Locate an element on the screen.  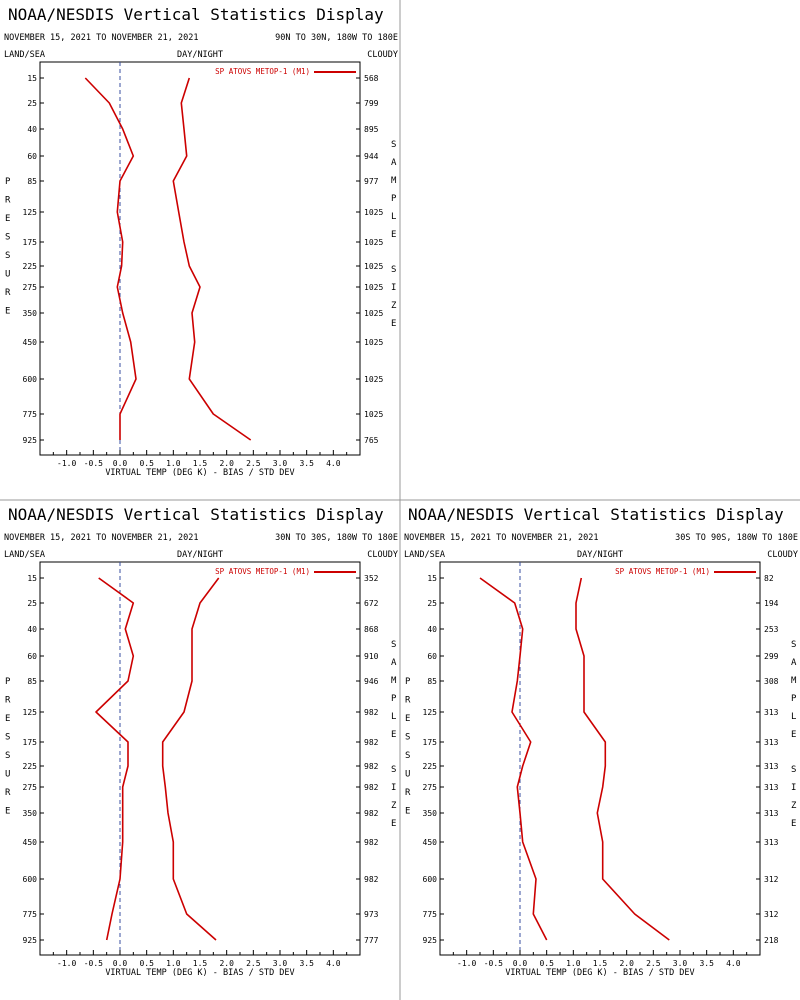
date-range: NOVEMBER 15, 2021 TO NOVEMBER 21, 2021 is located at coordinates (501, 538).